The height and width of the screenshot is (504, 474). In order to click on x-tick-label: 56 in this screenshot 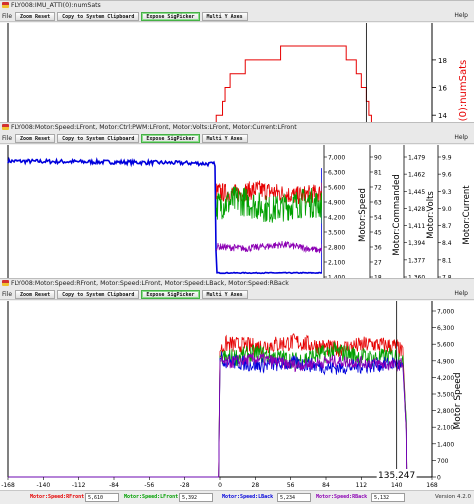, I will do `click(291, 485)`.